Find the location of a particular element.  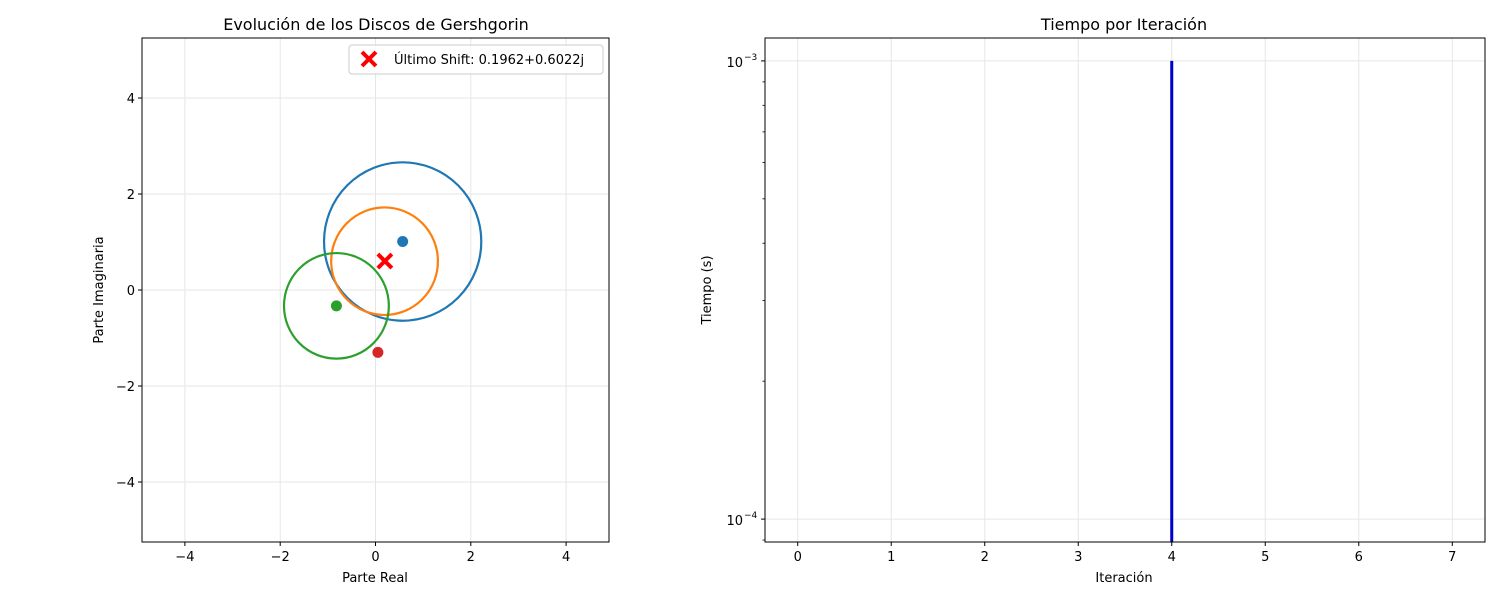

left-plot-area is located at coordinates (382, 260).